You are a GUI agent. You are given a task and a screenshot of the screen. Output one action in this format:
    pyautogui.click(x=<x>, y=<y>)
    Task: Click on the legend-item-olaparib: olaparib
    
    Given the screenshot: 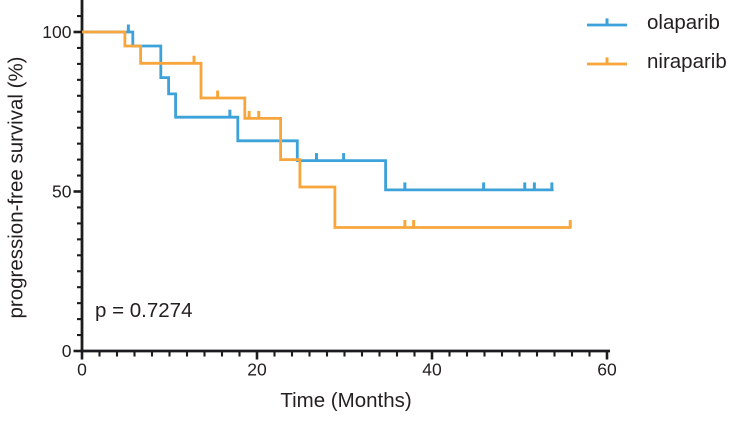 What is the action you would take?
    pyautogui.click(x=657, y=22)
    